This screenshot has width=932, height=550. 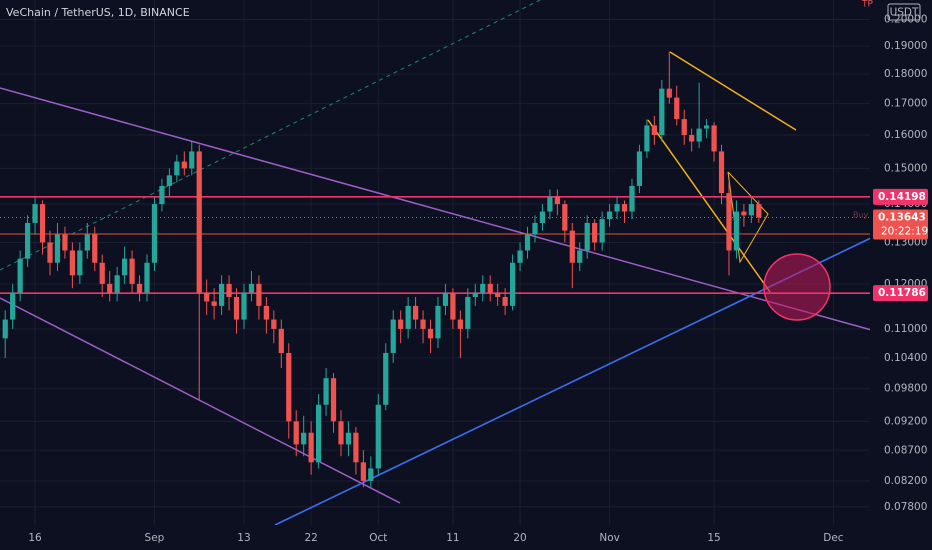 I want to click on x-tick-label: 15, so click(x=713, y=538).